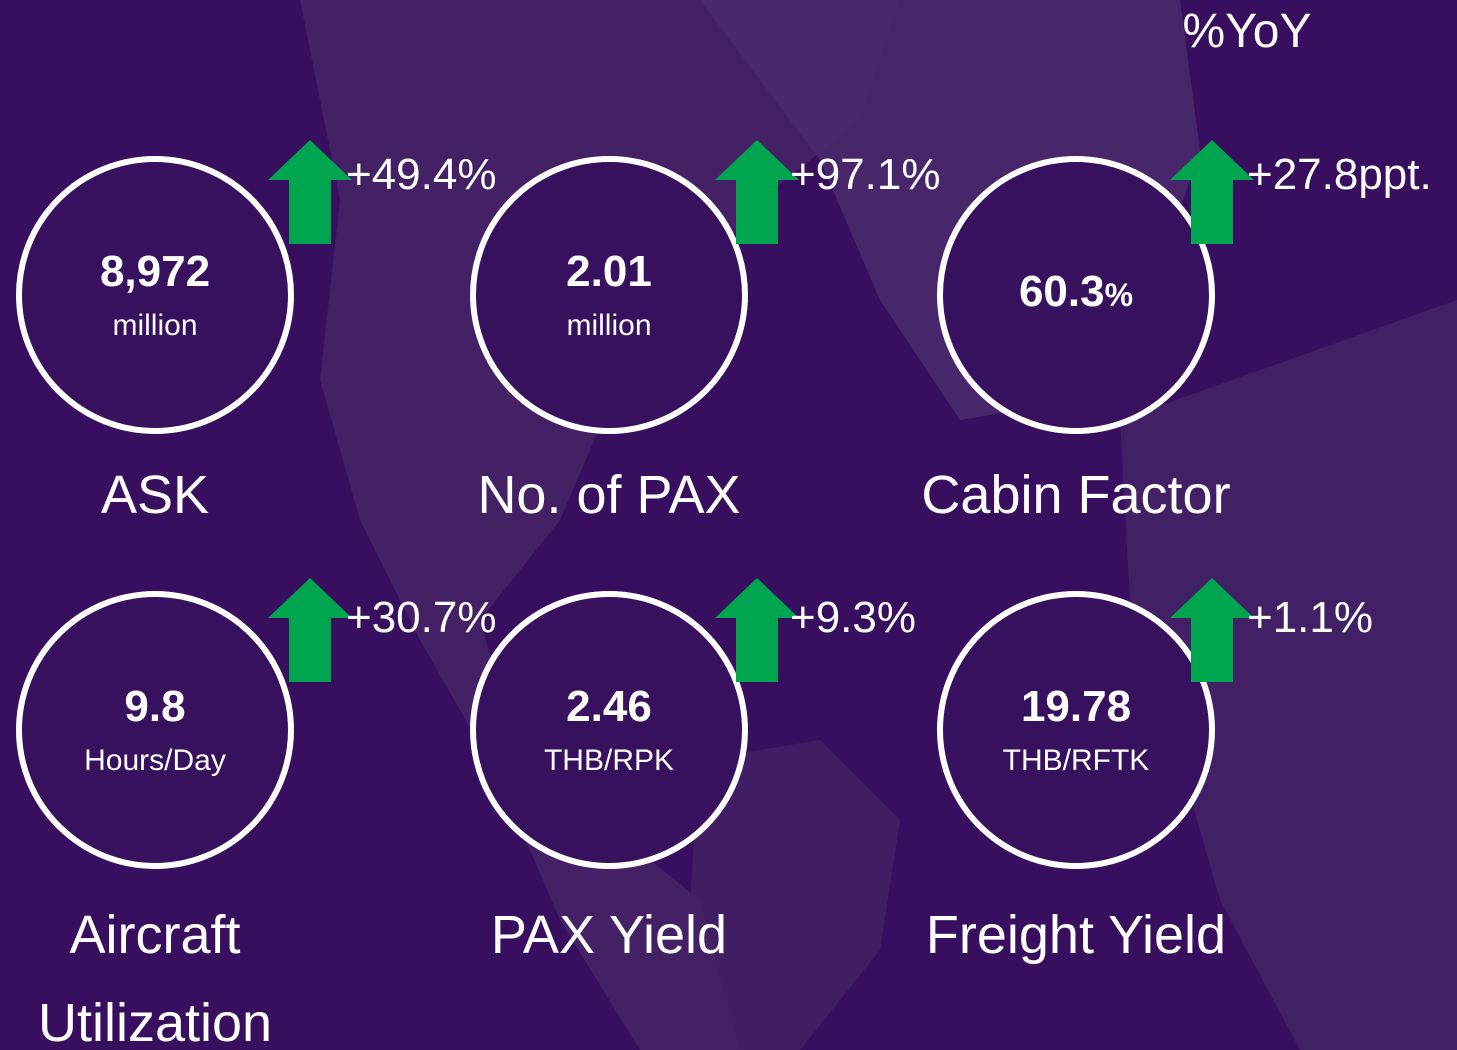  I want to click on metric-label: ASK, so click(155, 495).